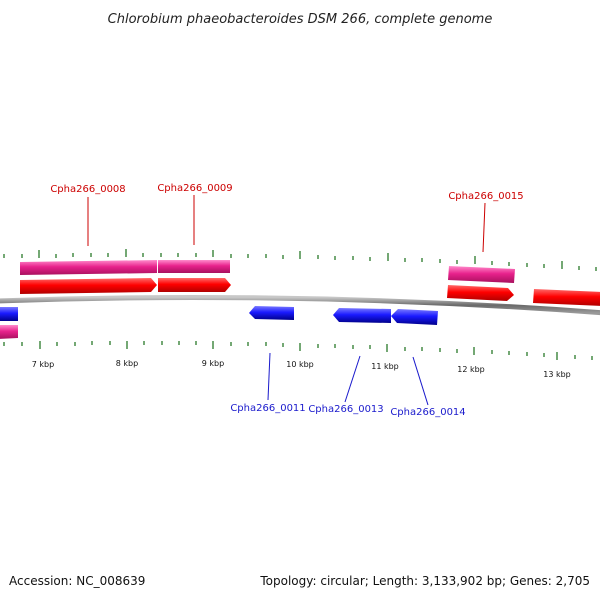  What do you see at coordinates (557, 374) in the screenshot?
I see `kbp-label: 13 kbp` at bounding box center [557, 374].